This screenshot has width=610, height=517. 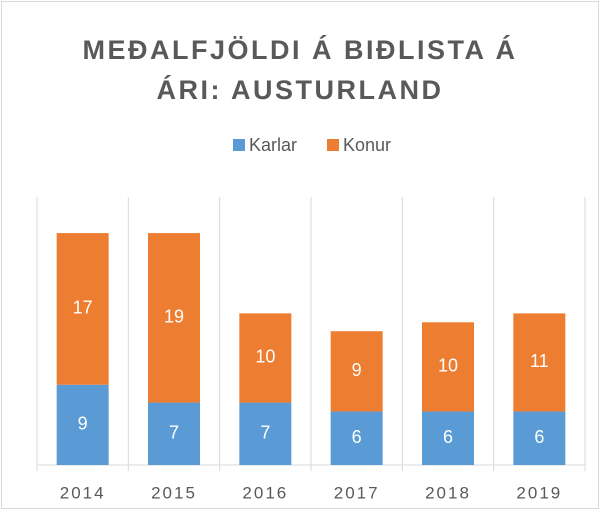 I want to click on x-tick-label: 2015, so click(x=174, y=492).